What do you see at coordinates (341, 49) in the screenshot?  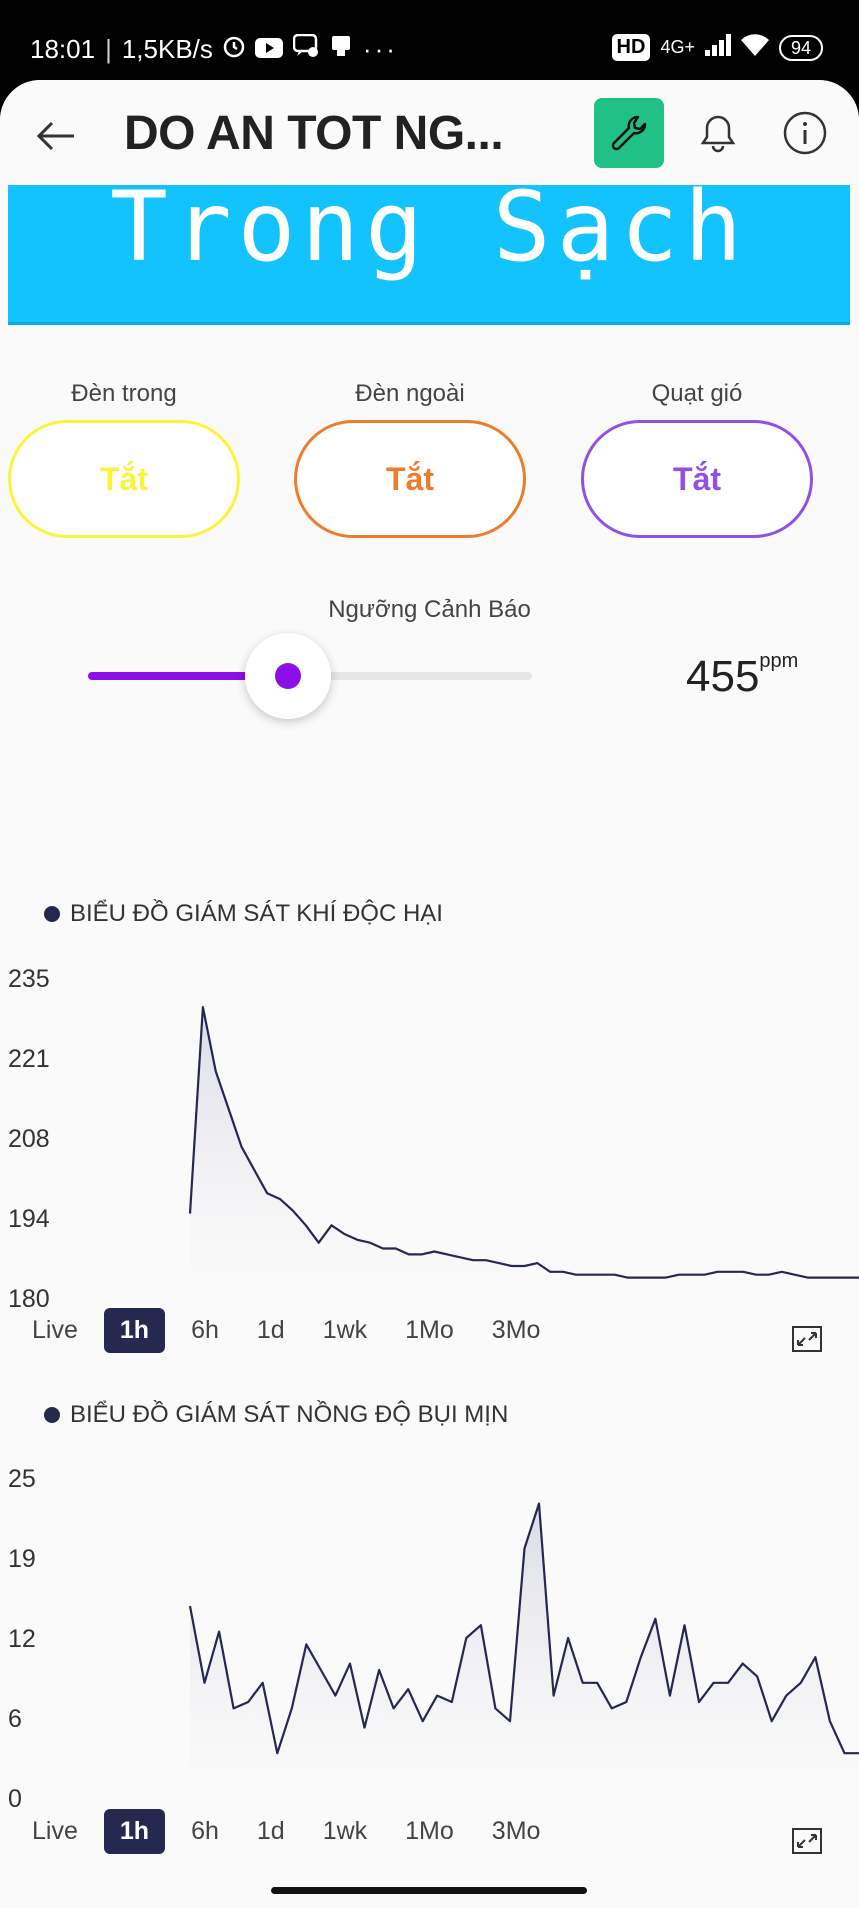 I see `usb-icon` at bounding box center [341, 49].